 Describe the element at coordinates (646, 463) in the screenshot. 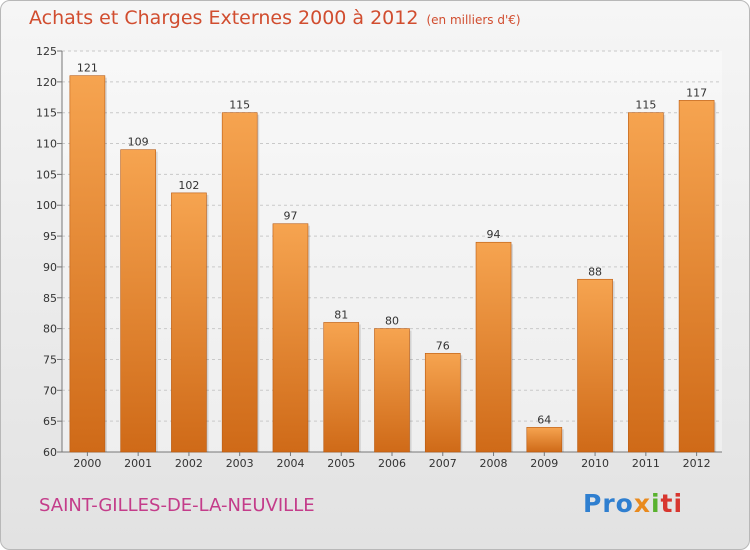

I see `x-tick-label: 2011` at that location.